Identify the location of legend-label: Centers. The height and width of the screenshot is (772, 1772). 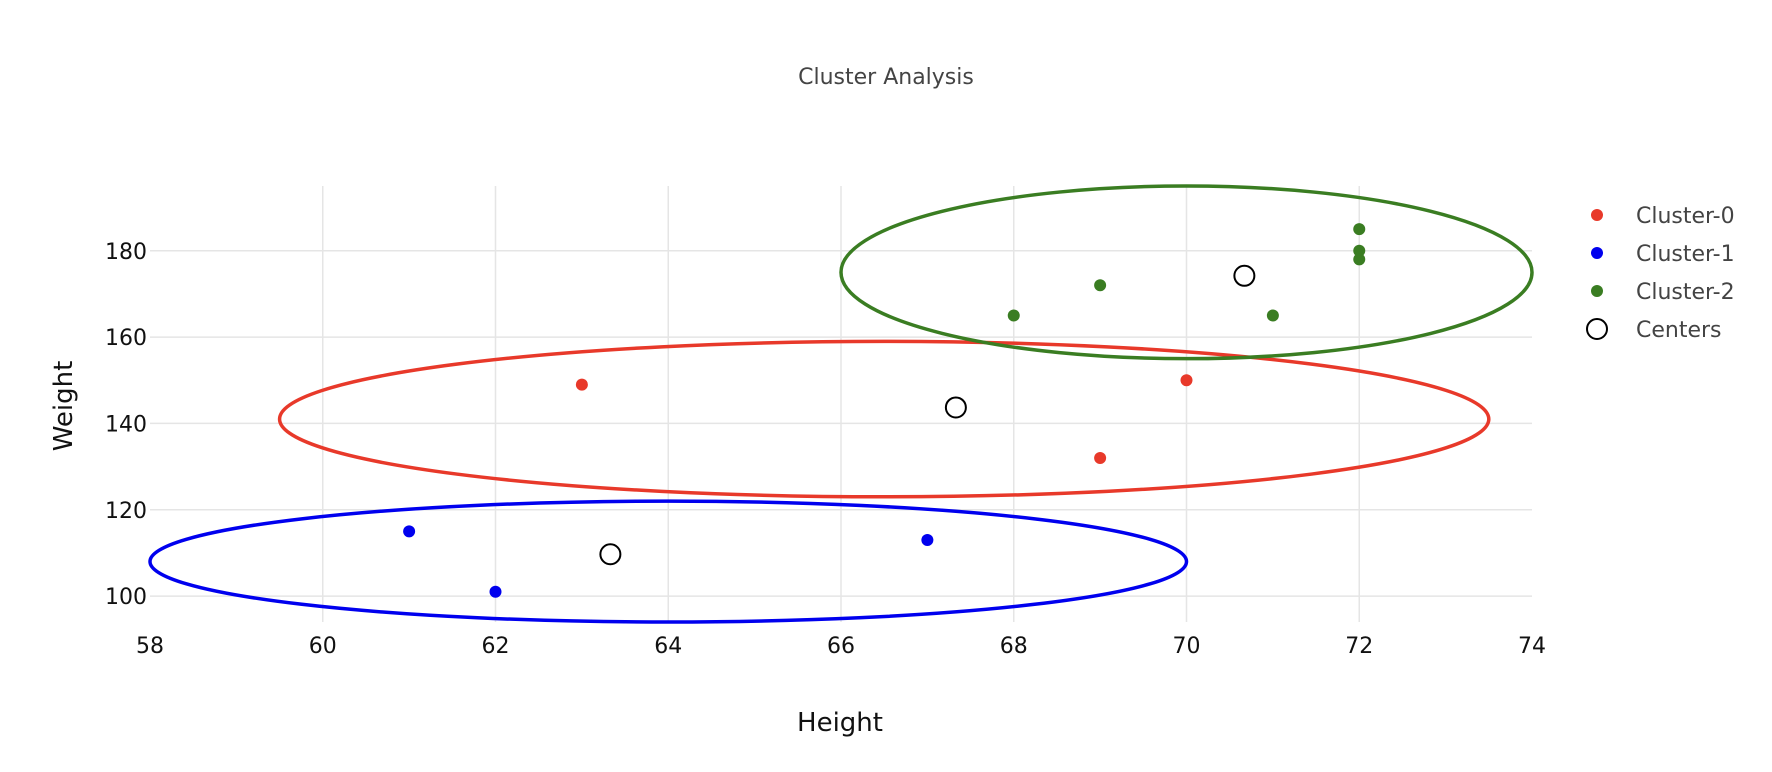
(1679, 330).